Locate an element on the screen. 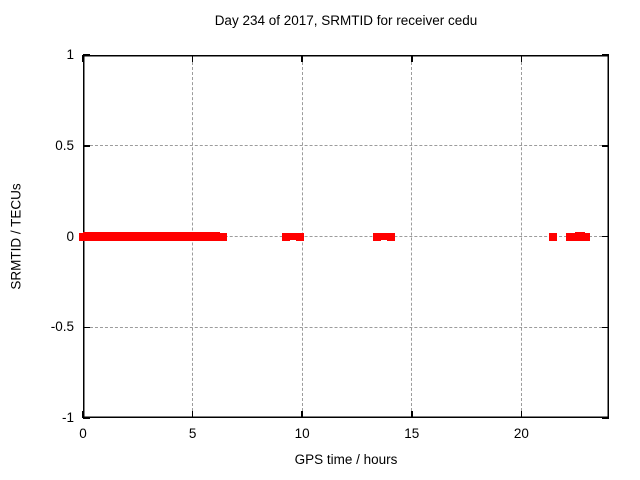  x-tick-label-15: 15 is located at coordinates (412, 433).